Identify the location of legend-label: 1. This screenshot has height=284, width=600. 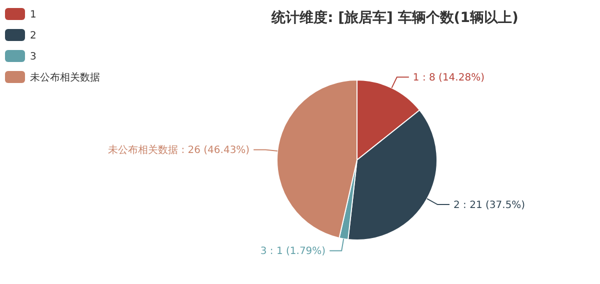
(33, 15).